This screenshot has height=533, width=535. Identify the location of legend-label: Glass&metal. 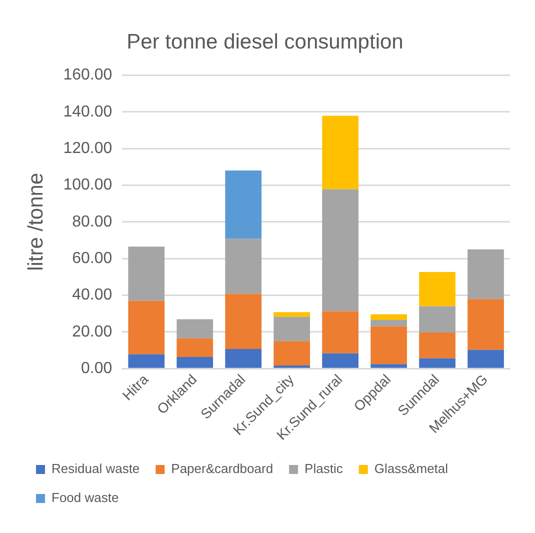
(411, 468).